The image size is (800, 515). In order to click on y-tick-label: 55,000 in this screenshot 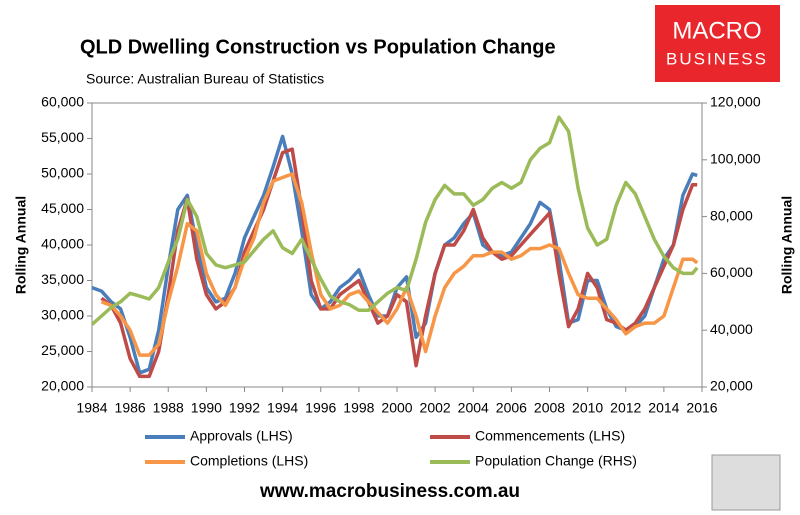, I will do `click(62, 137)`.